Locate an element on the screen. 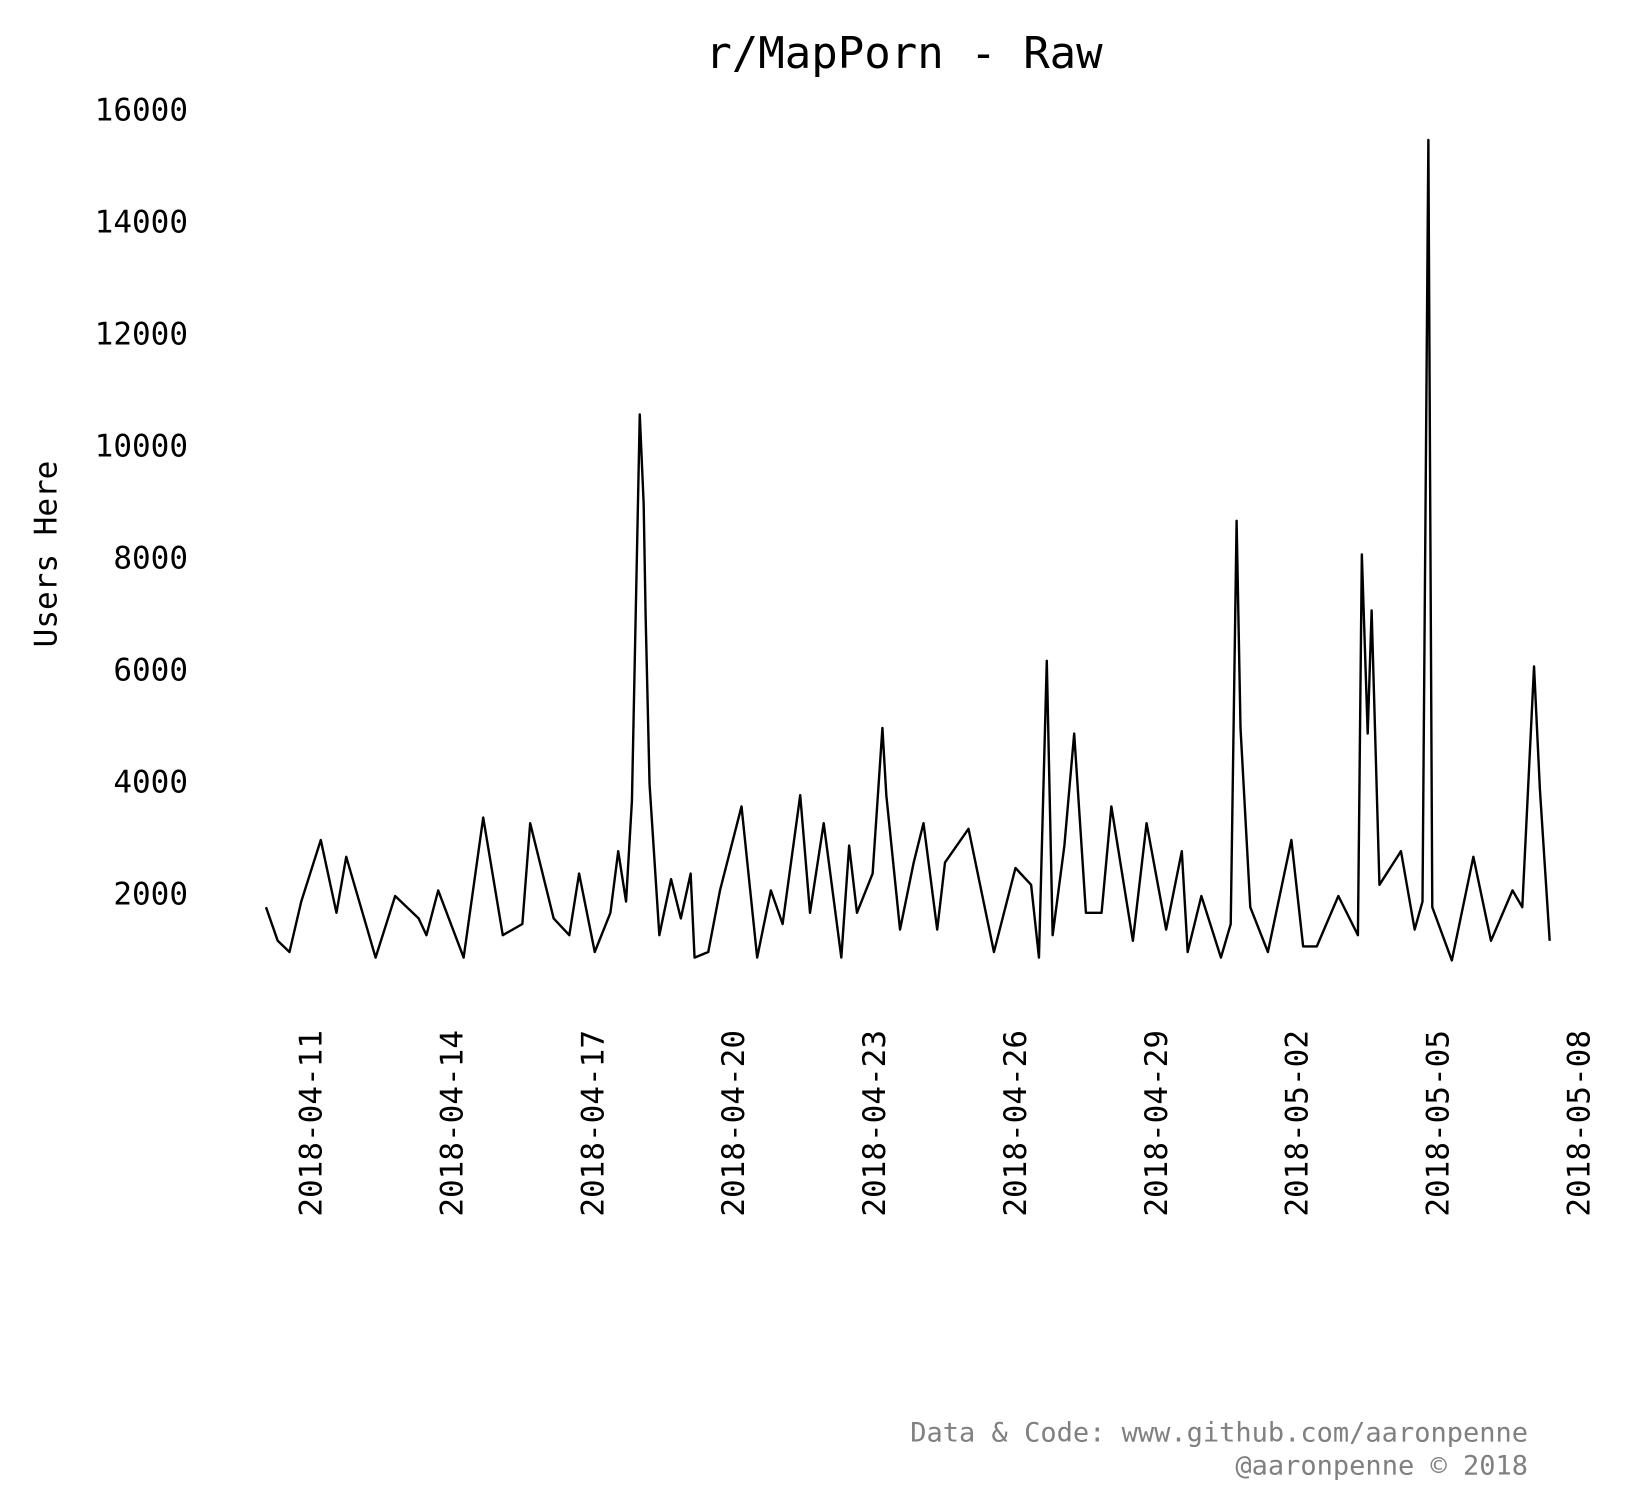  y-tick-label: 2000 is located at coordinates (150, 895).